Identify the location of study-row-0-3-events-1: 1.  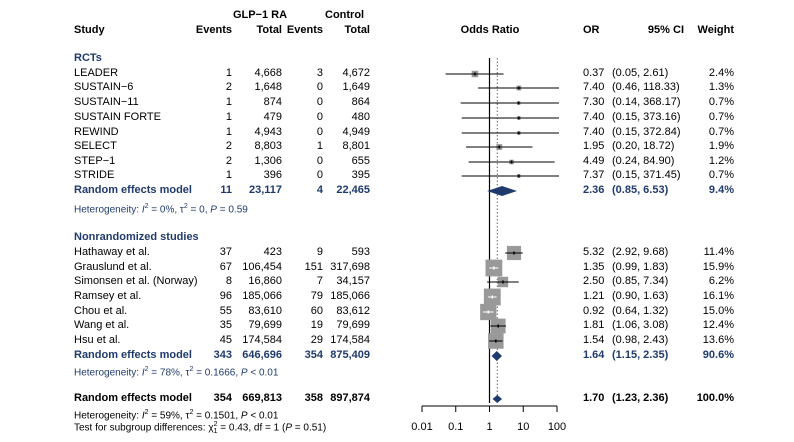
(228, 117).